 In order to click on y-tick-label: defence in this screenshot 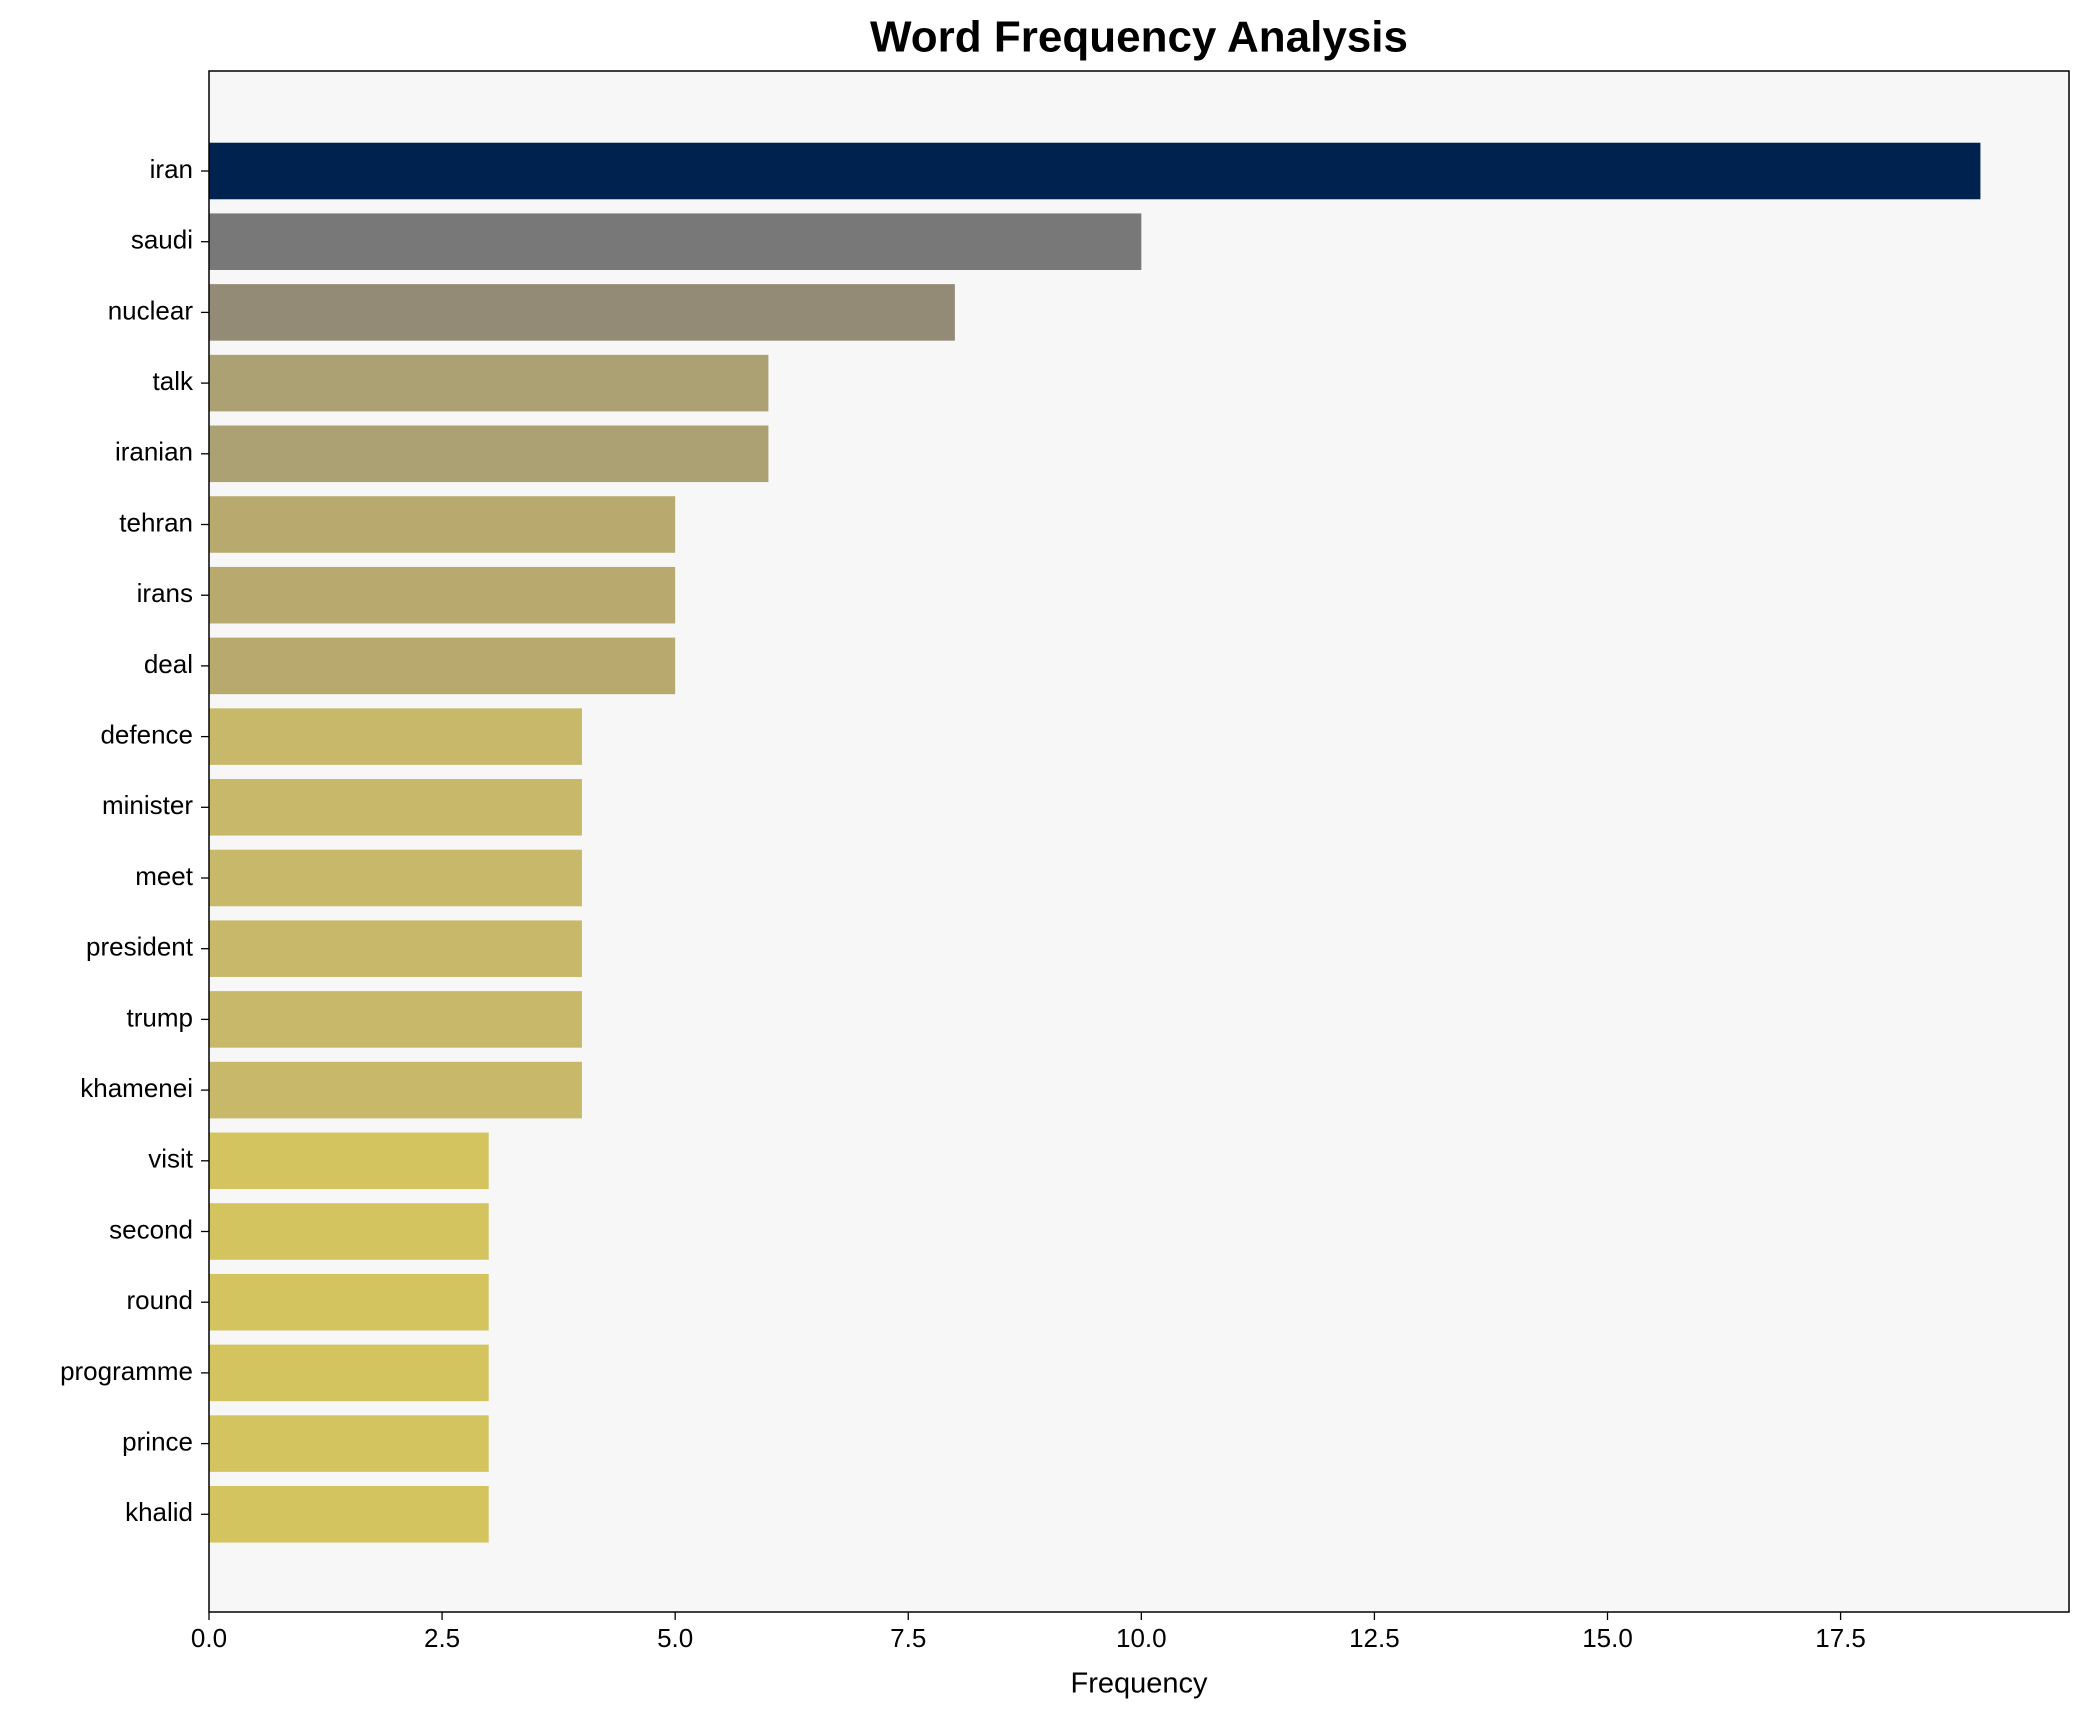, I will do `click(146, 734)`.